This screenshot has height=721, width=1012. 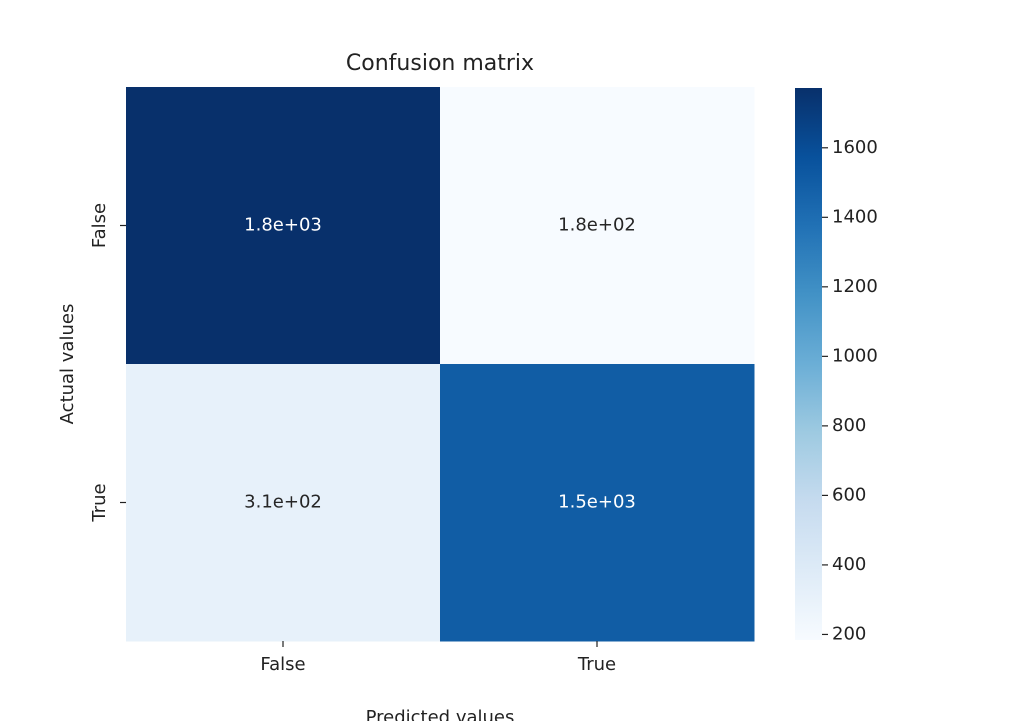 I want to click on colorbar-tick-label: 400, so click(x=849, y=564).